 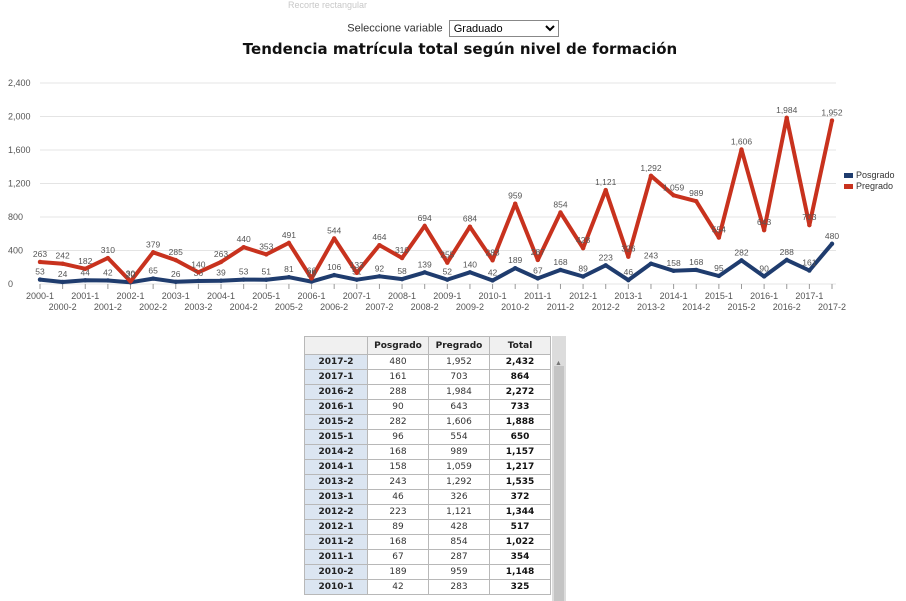 I want to click on data-label: 39, so click(x=221, y=273).